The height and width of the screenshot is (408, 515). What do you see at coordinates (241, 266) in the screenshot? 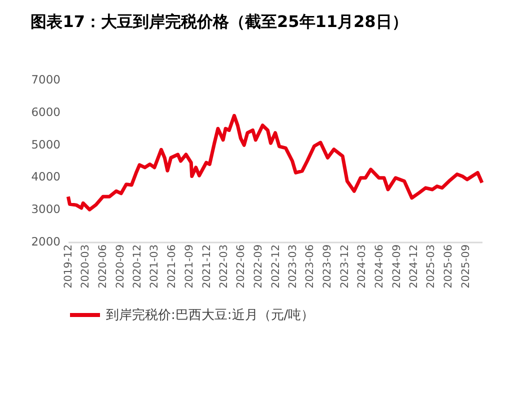
I see `x-tick-label: 2022-06` at bounding box center [241, 266].